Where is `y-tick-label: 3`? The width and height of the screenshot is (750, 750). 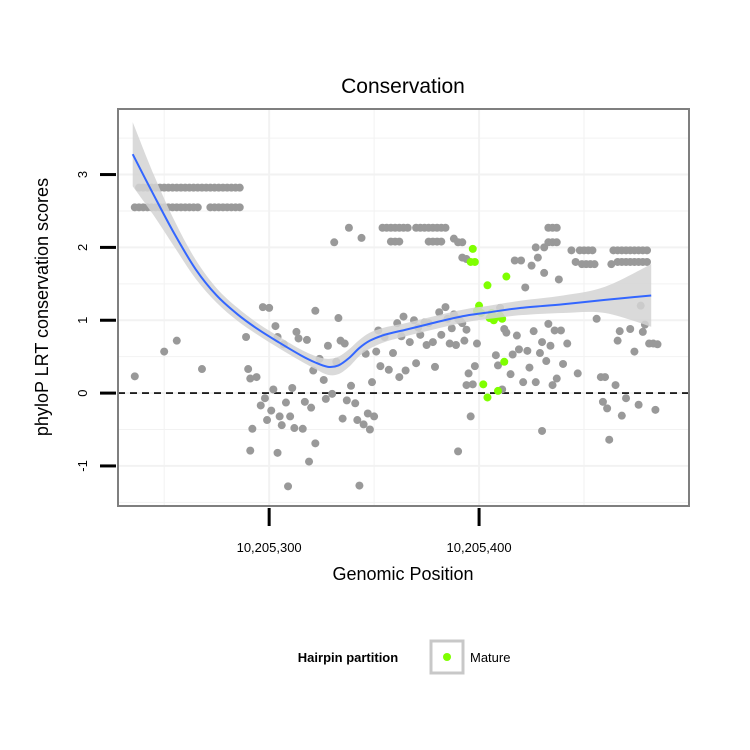 y-tick-label: 3 is located at coordinates (82, 174).